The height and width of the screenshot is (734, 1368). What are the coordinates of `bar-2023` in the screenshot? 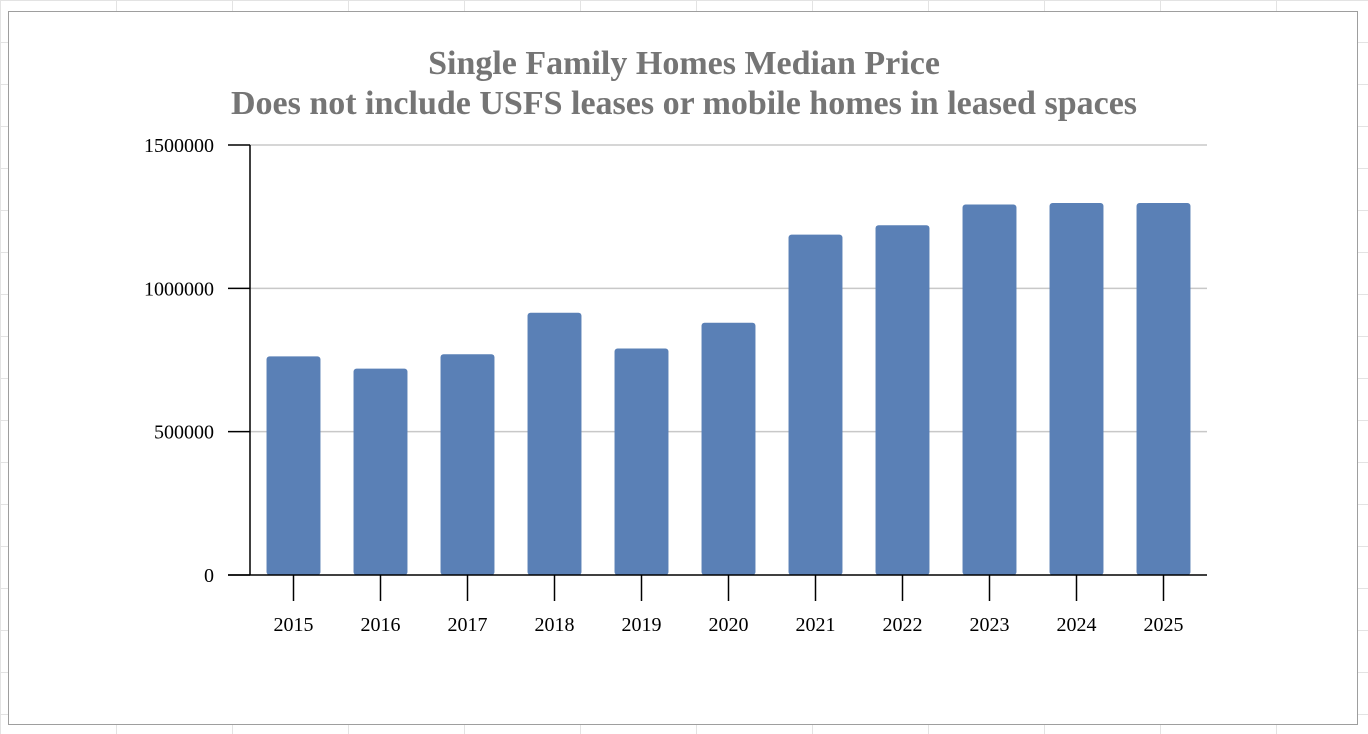 It's located at (989, 389).